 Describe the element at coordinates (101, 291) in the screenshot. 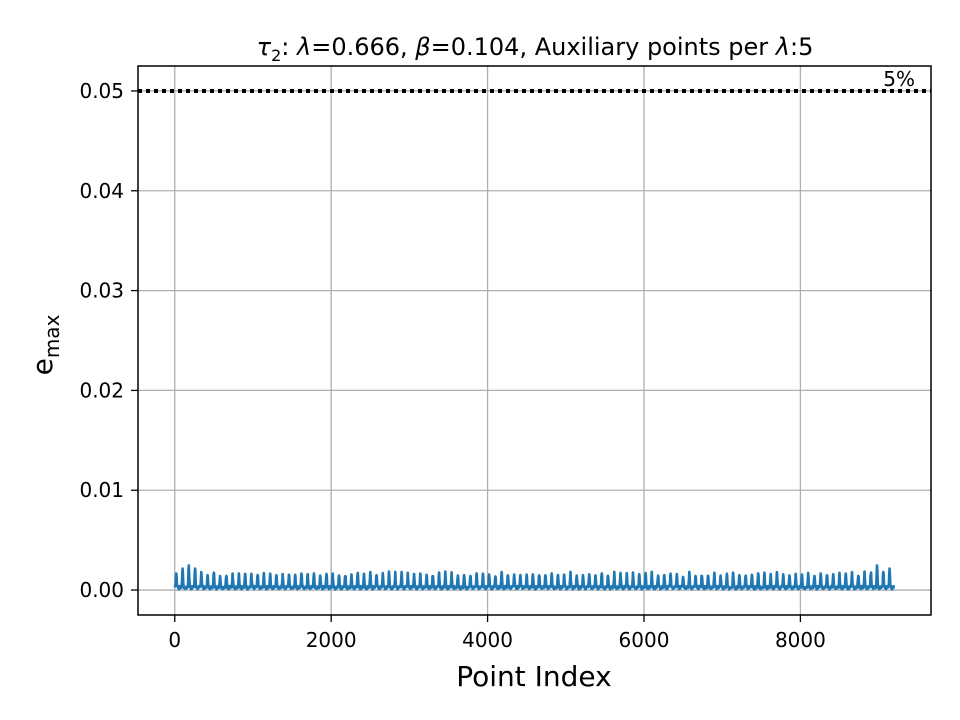

I see `y-tick-label: 0.03` at that location.